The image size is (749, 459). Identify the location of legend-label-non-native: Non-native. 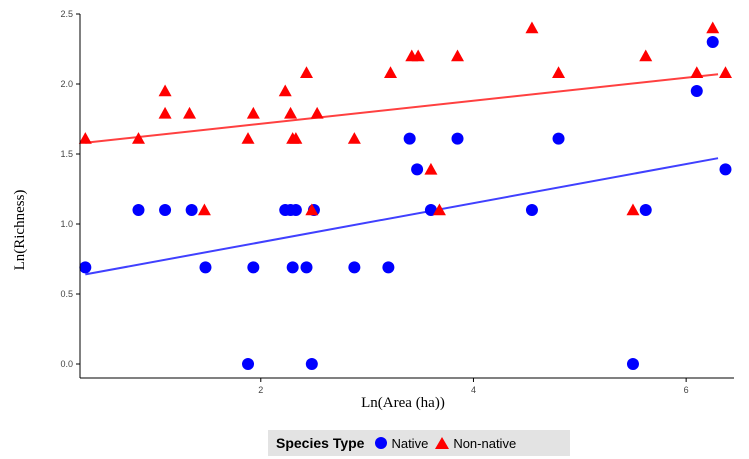
(485, 443).